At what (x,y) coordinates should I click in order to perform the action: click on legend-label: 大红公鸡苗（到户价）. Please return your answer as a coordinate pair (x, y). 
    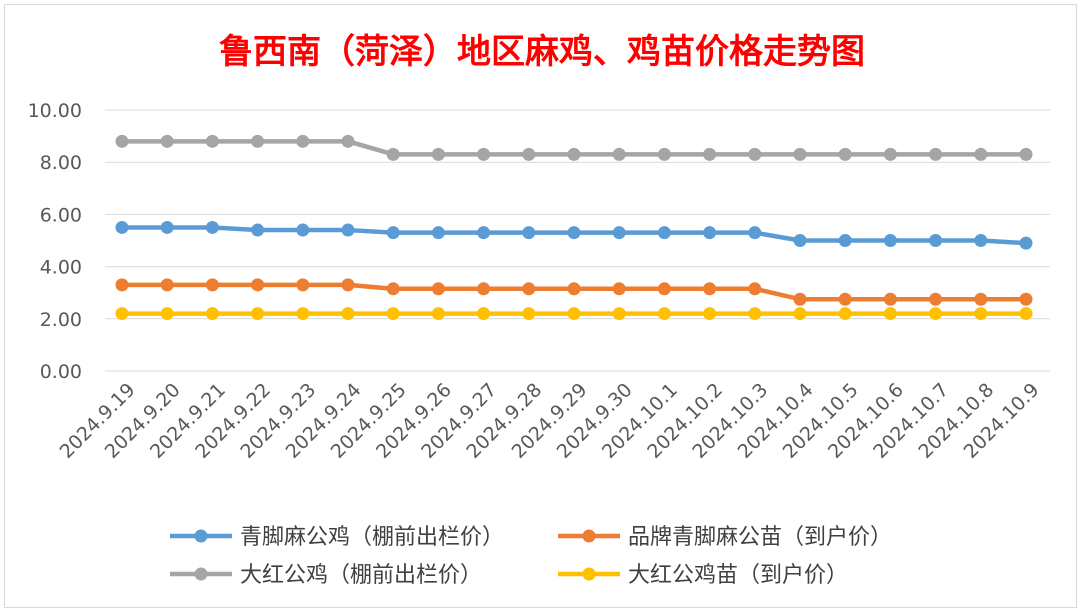
    Looking at the image, I should click on (738, 575).